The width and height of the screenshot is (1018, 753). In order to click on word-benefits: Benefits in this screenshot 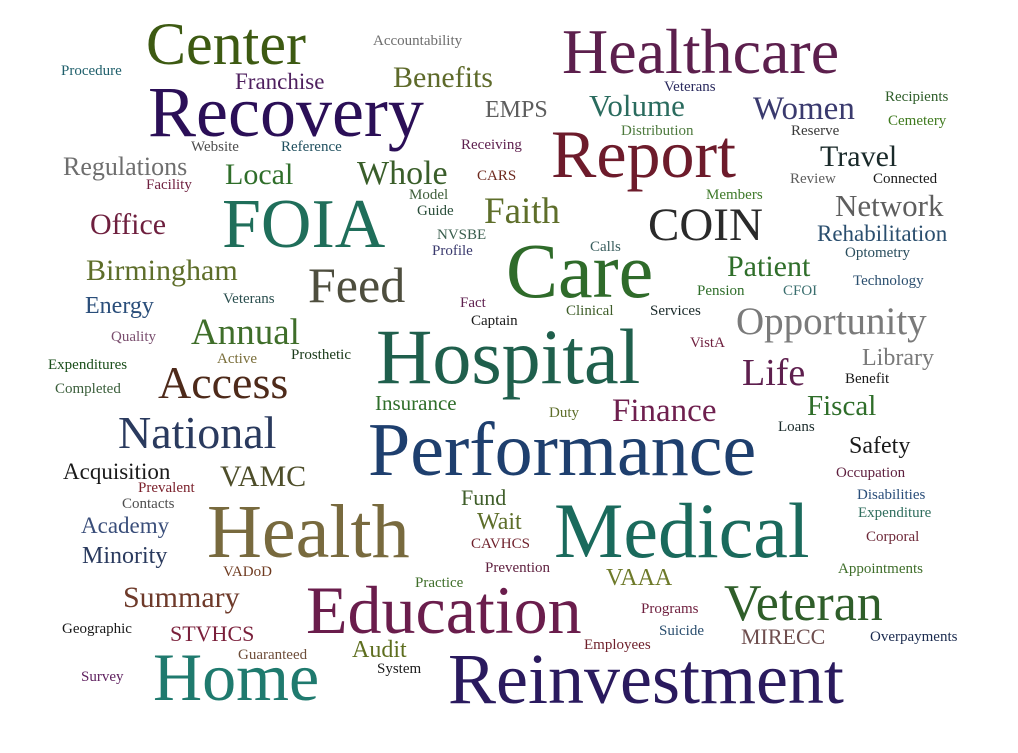, I will do `click(443, 77)`.